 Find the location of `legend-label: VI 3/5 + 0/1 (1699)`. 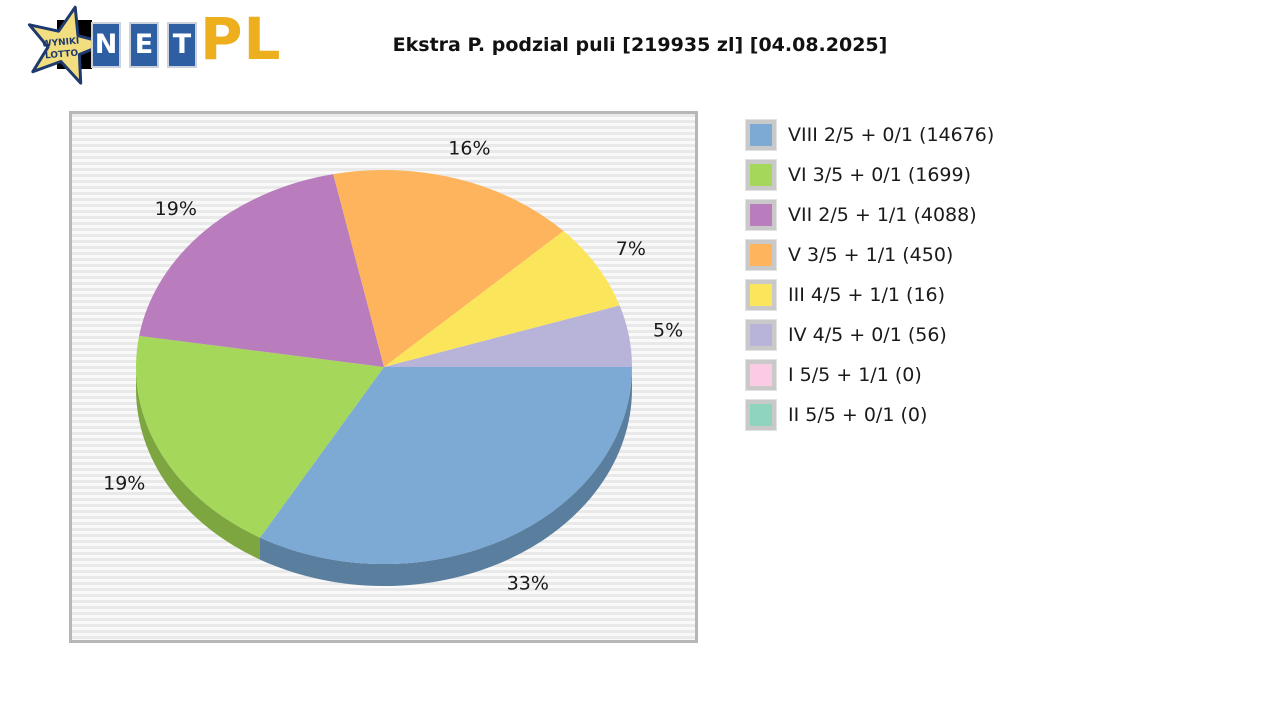

legend-label: VI 3/5 + 0/1 (1699) is located at coordinates (880, 175).